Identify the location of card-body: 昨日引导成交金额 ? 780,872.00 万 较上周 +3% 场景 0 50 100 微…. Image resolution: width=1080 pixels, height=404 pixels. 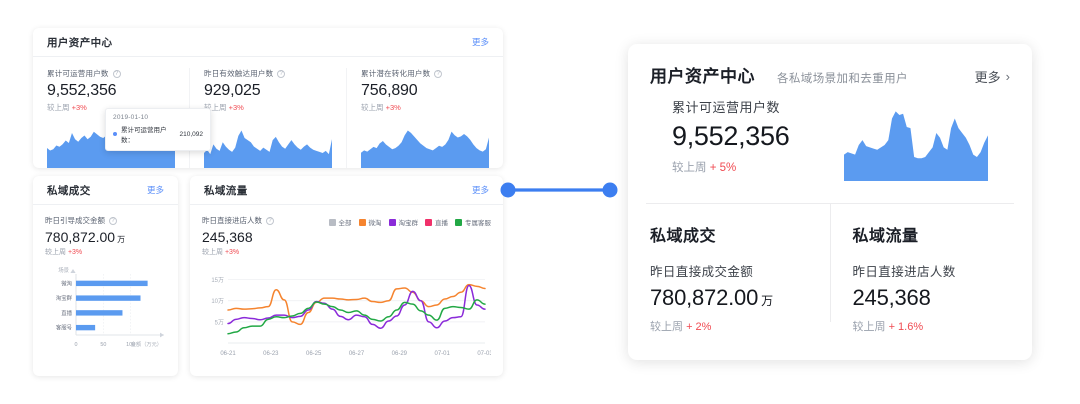
(105, 280).